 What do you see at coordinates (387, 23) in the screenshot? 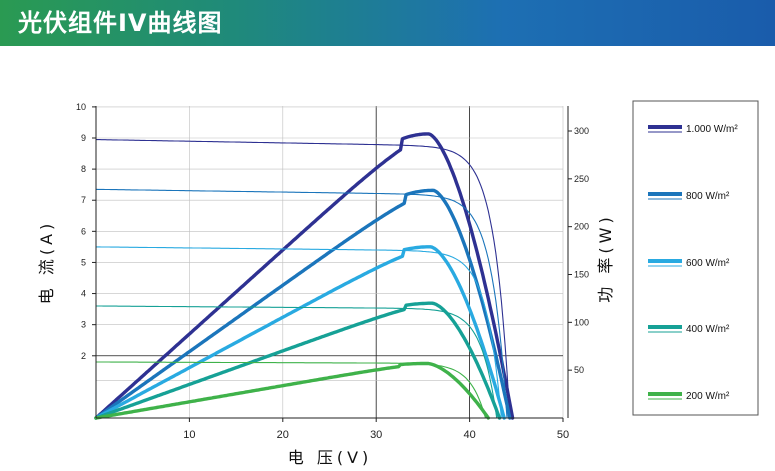
I see `title-banner: 光伏组件IV曲线图` at bounding box center [387, 23].